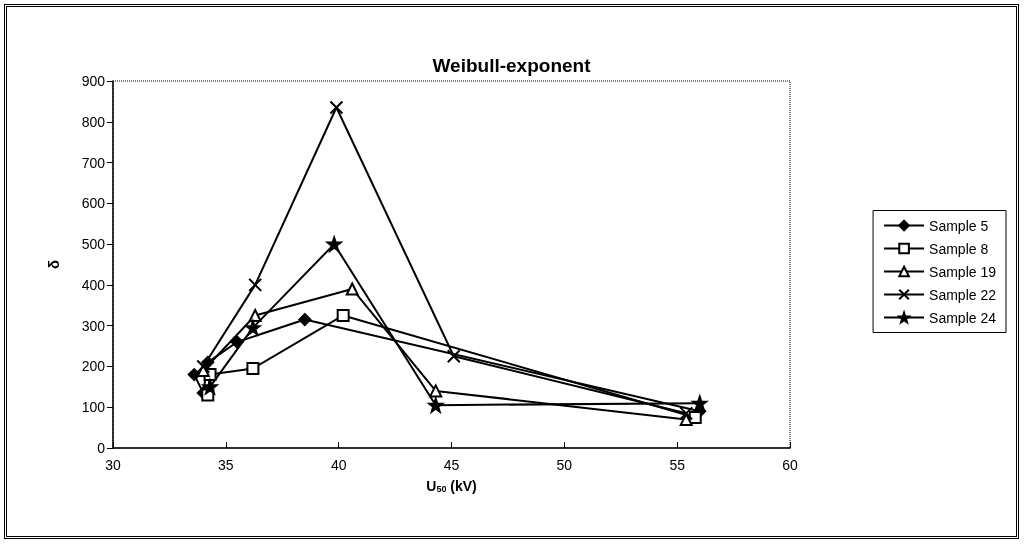  What do you see at coordinates (113, 465) in the screenshot?
I see `x-tick-label: 30` at bounding box center [113, 465].